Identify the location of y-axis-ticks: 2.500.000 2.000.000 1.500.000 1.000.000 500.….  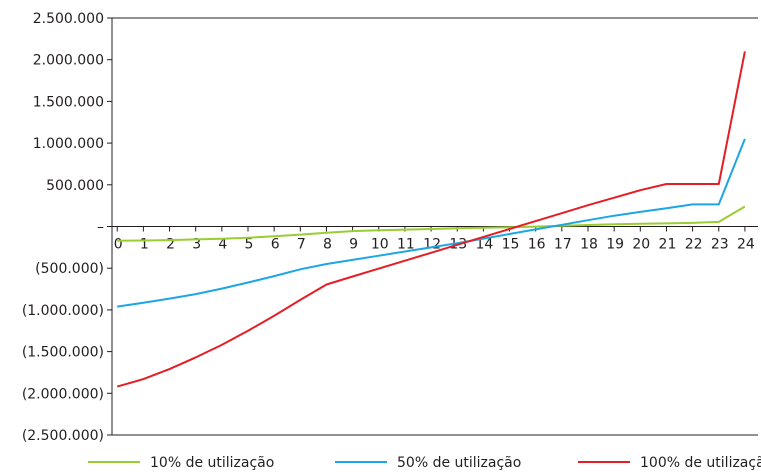
(67, 227).